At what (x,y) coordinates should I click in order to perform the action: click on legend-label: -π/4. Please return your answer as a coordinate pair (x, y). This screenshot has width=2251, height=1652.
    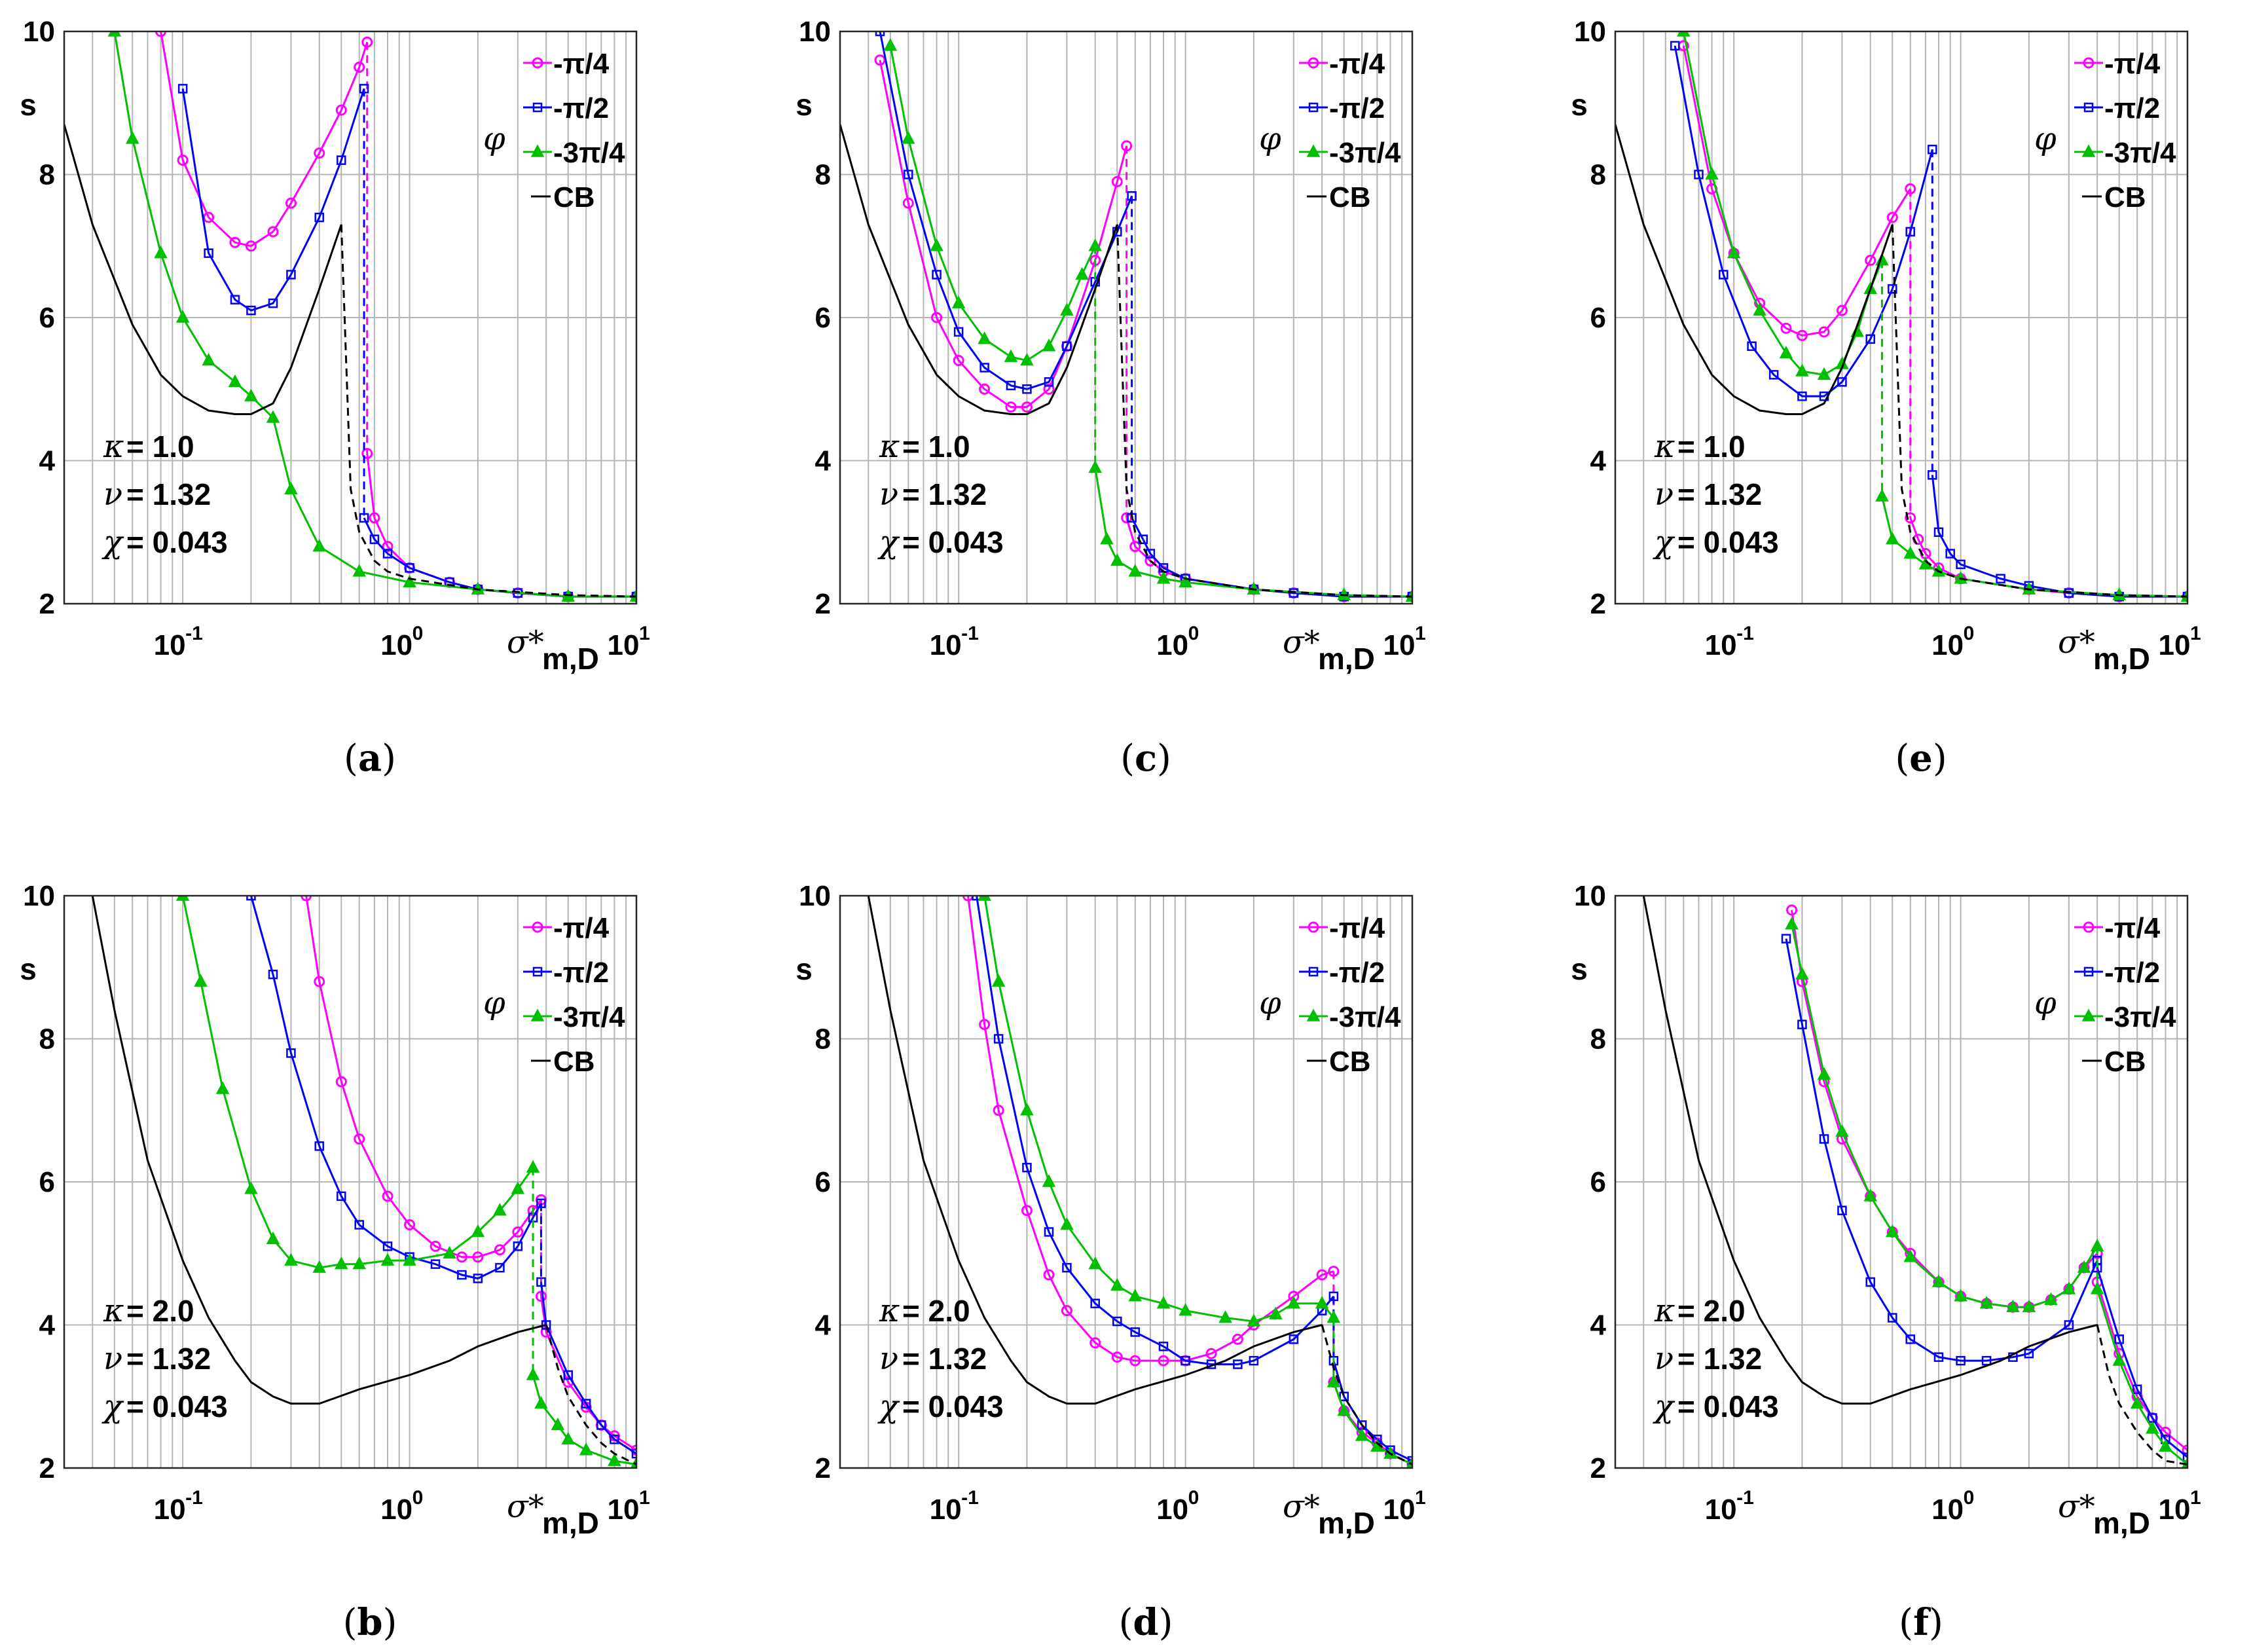
    Looking at the image, I should click on (2132, 928).